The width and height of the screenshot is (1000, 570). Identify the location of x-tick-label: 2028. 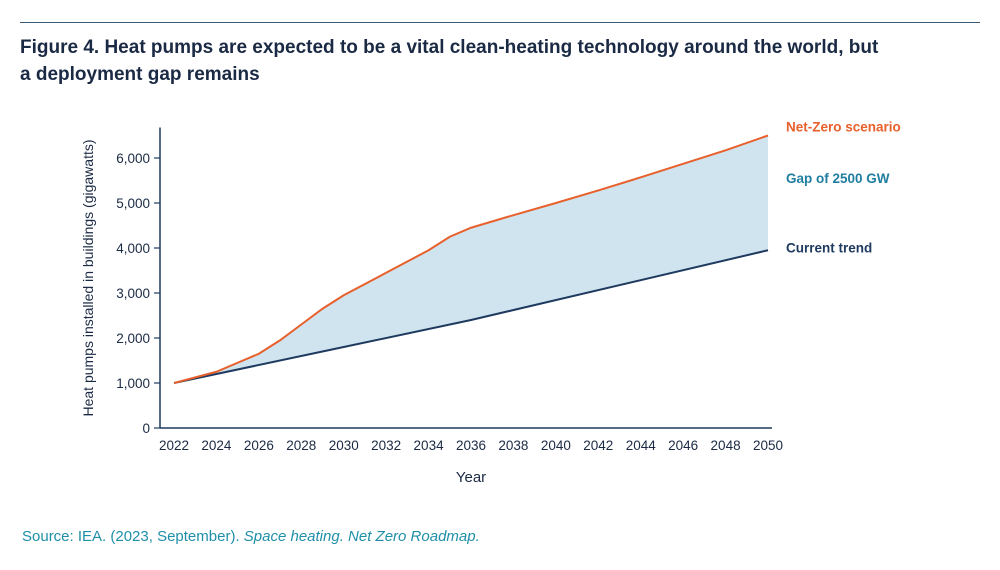
(301, 445).